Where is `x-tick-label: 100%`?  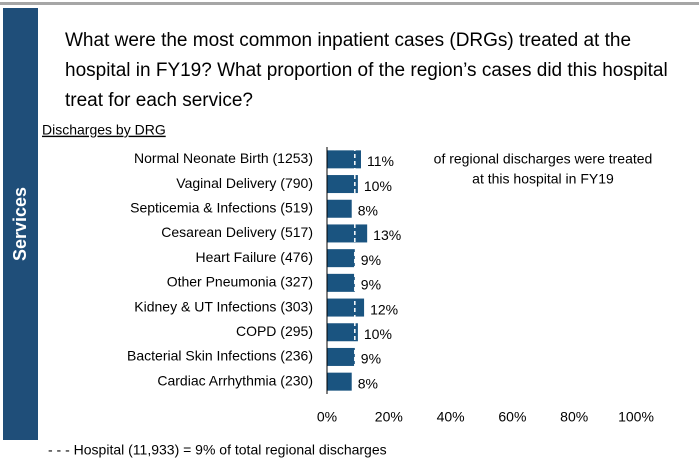
x-tick-label: 100% is located at coordinates (636, 417).